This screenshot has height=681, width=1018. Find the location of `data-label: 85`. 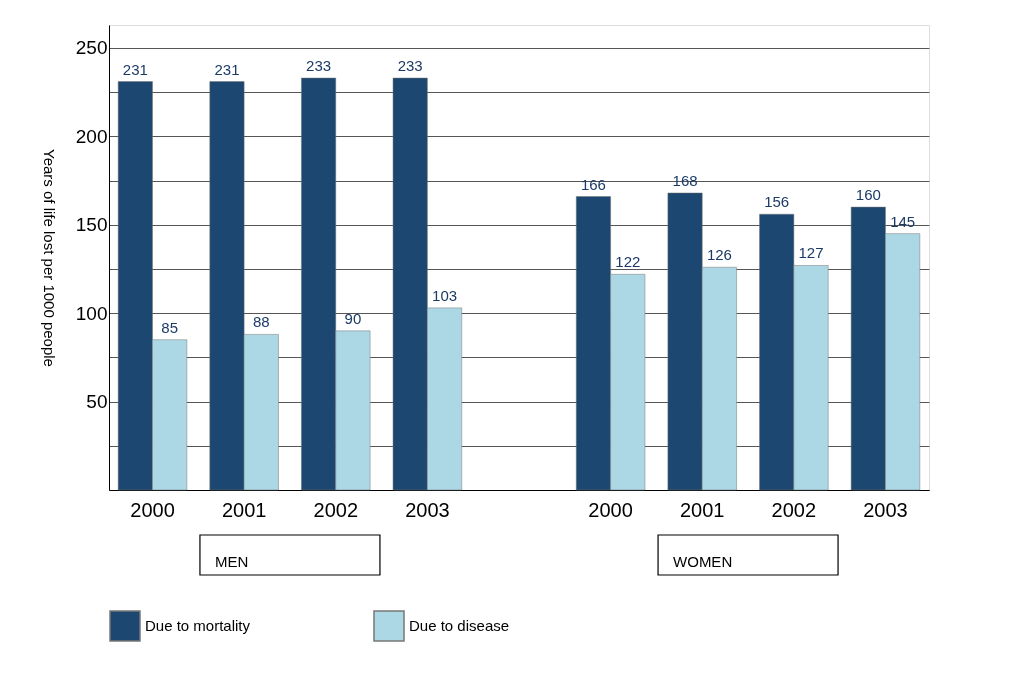

data-label: 85 is located at coordinates (170, 327).